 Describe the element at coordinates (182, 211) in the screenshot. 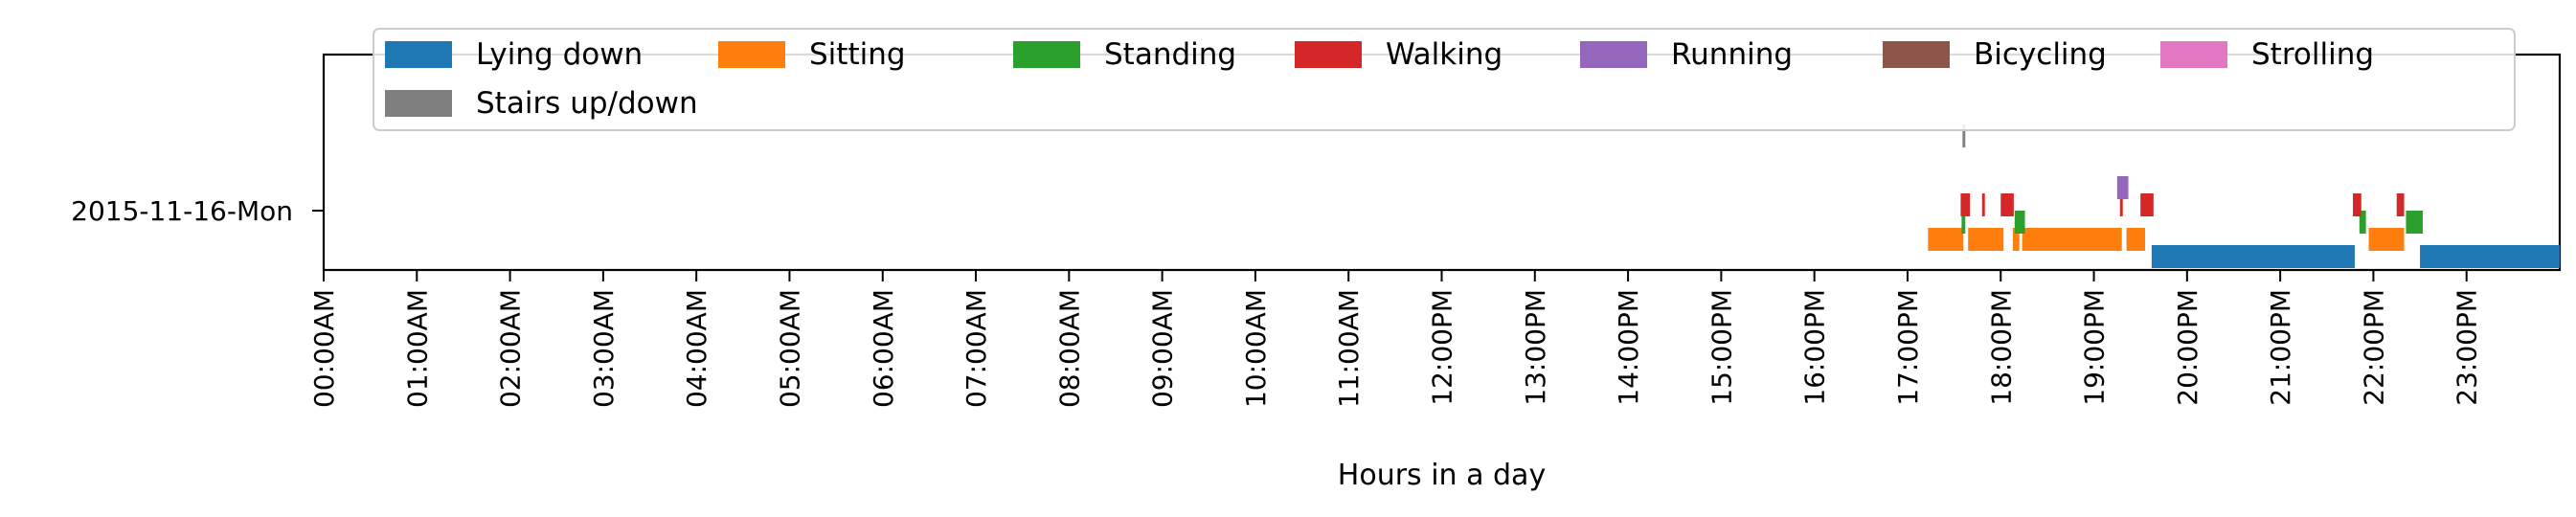

I see `row-label: 2015-11-16-Mon` at that location.